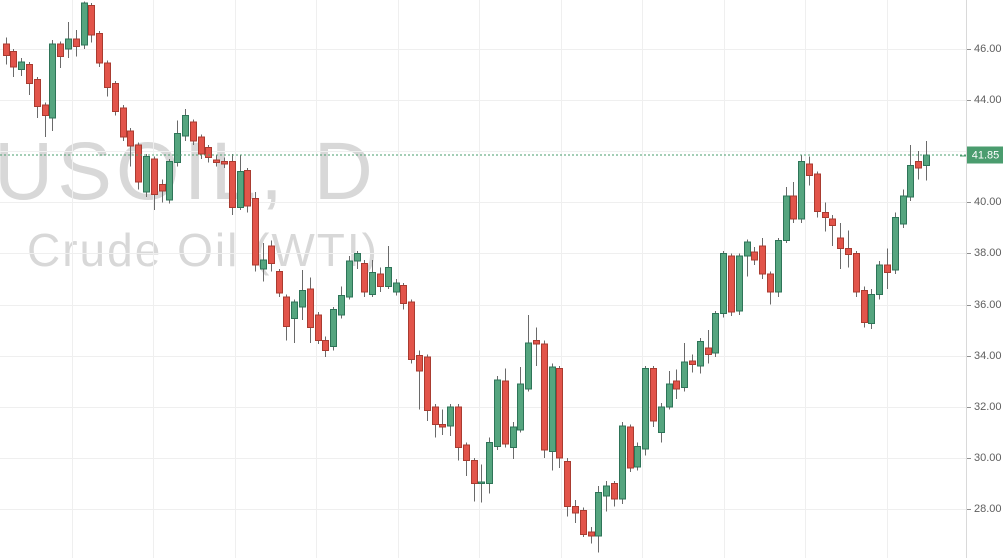 The image size is (1003, 558). What do you see at coordinates (203, 250) in the screenshot?
I see `symbol-description-watermark: Crude Oil (WTI)` at bounding box center [203, 250].